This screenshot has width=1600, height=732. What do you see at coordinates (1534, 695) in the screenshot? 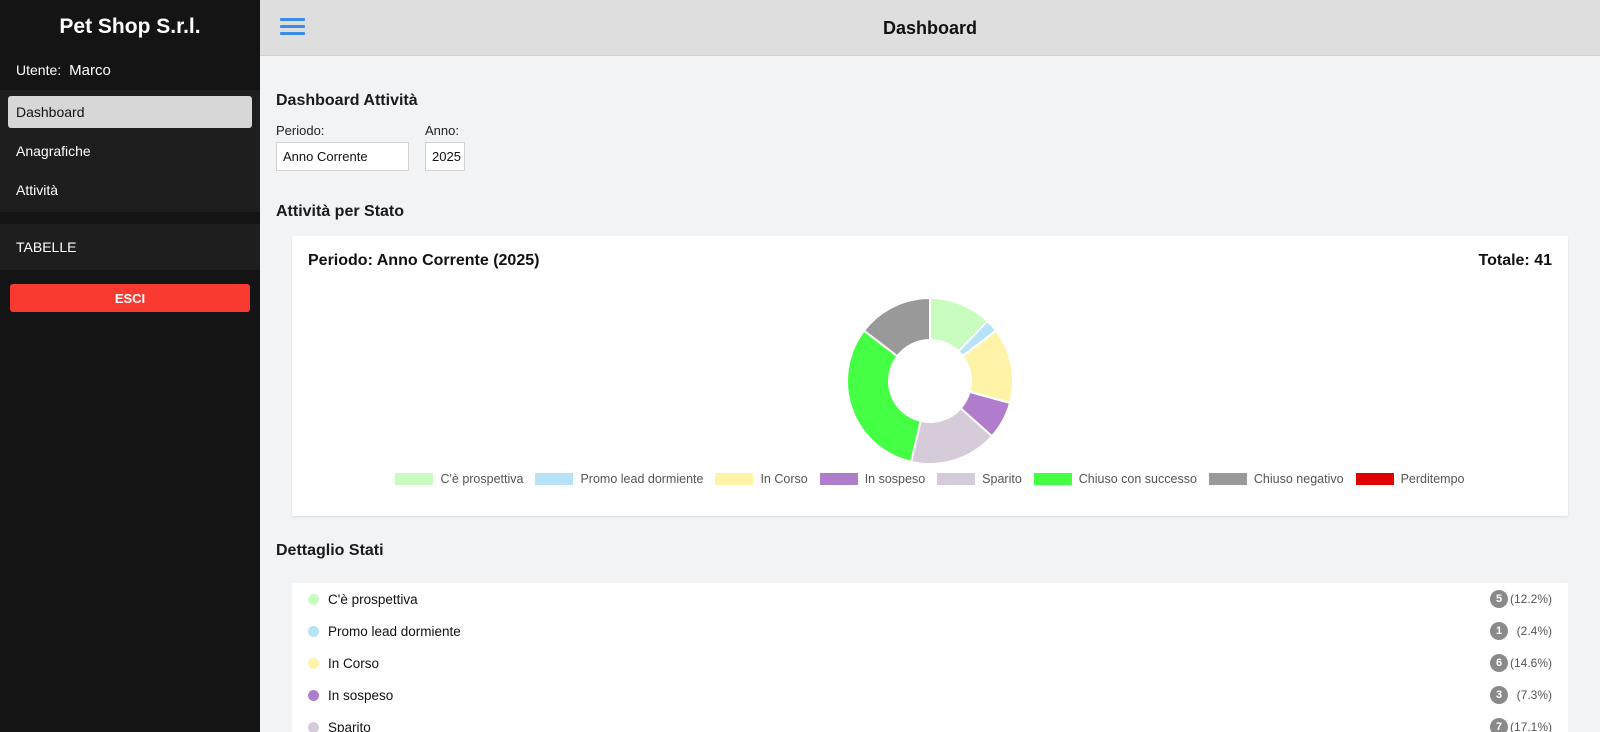
I see `state-percent: (7.3%)` at bounding box center [1534, 695].